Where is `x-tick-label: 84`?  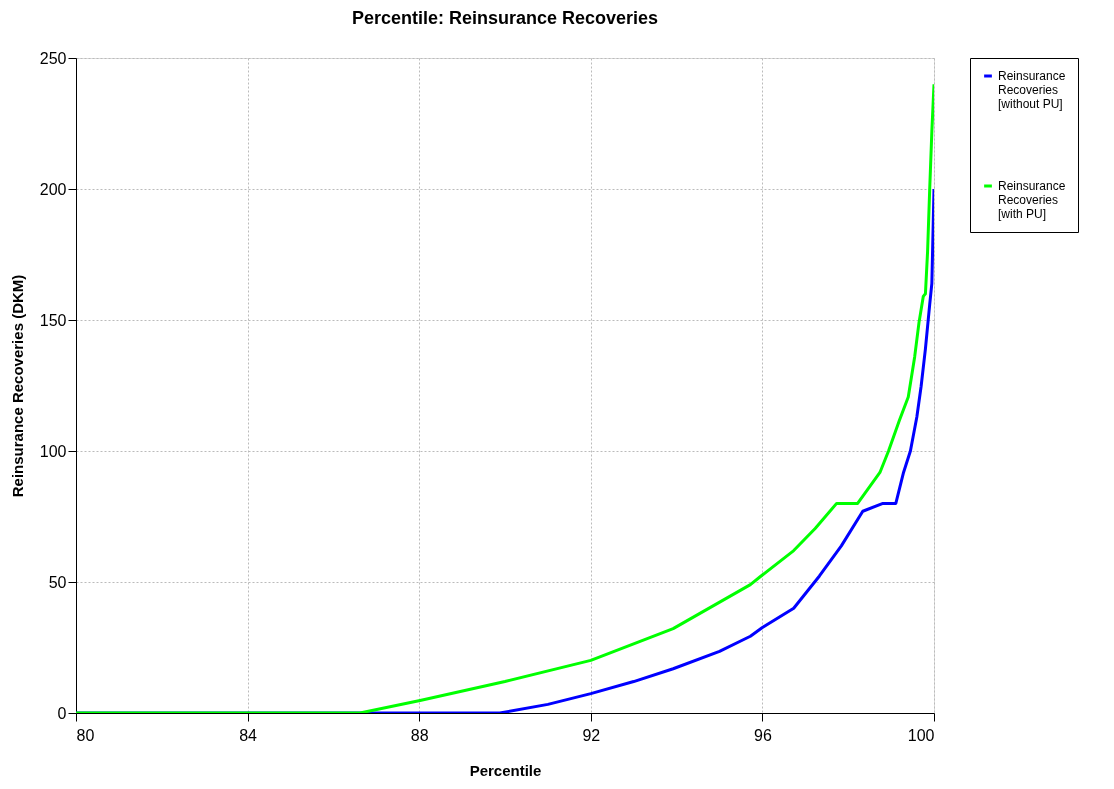 x-tick-label: 84 is located at coordinates (248, 735).